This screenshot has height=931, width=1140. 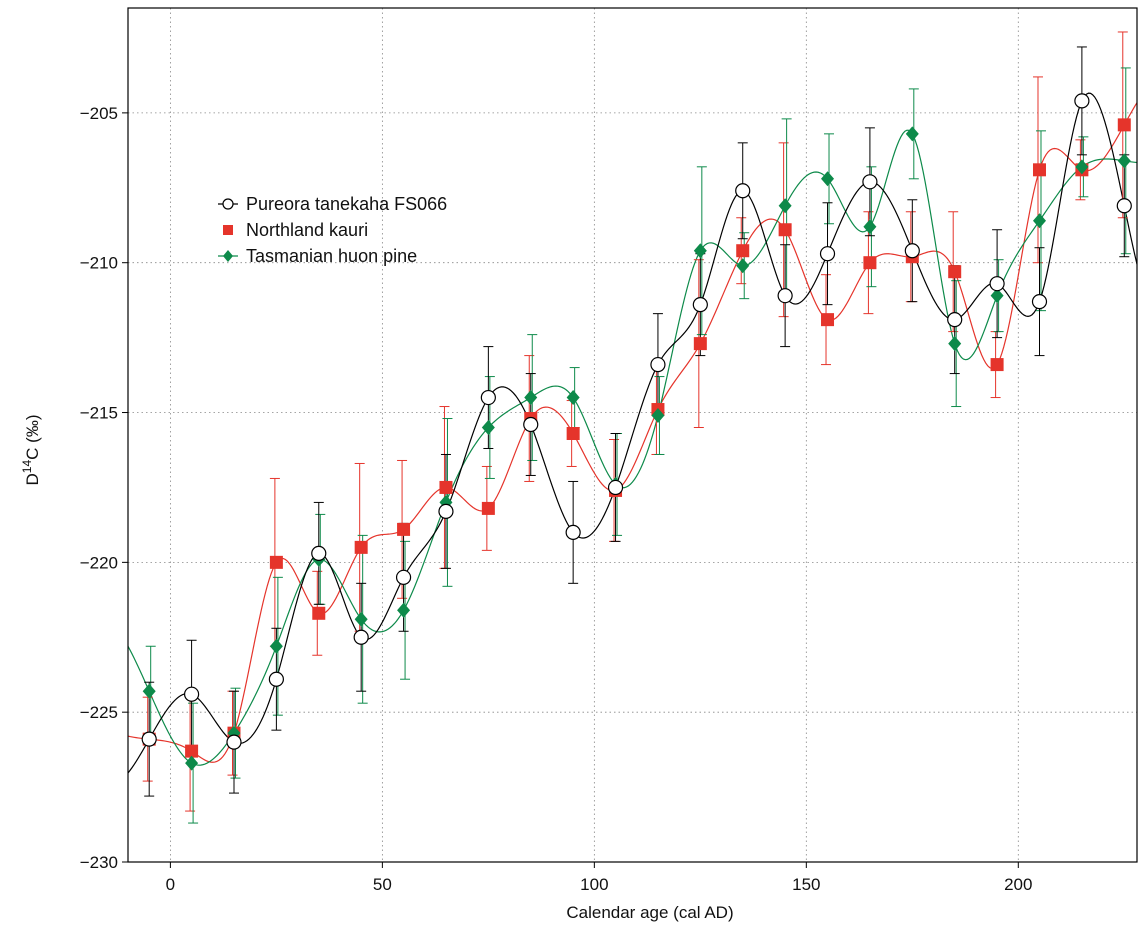 I want to click on legend-entry: Tasmanian huon pine, so click(x=317, y=256).